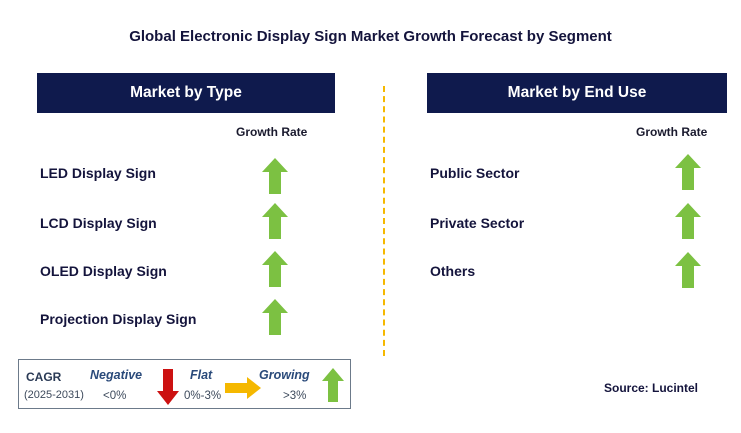 The width and height of the screenshot is (741, 433). Describe the element at coordinates (295, 396) in the screenshot. I see `legend-growing-range: >3%` at that location.